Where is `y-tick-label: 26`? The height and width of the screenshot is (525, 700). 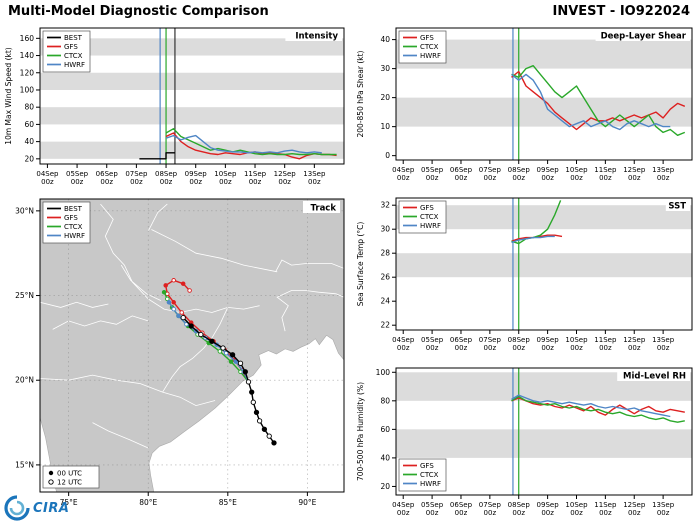
y-tick-label: 26 is located at coordinates (385, 277).